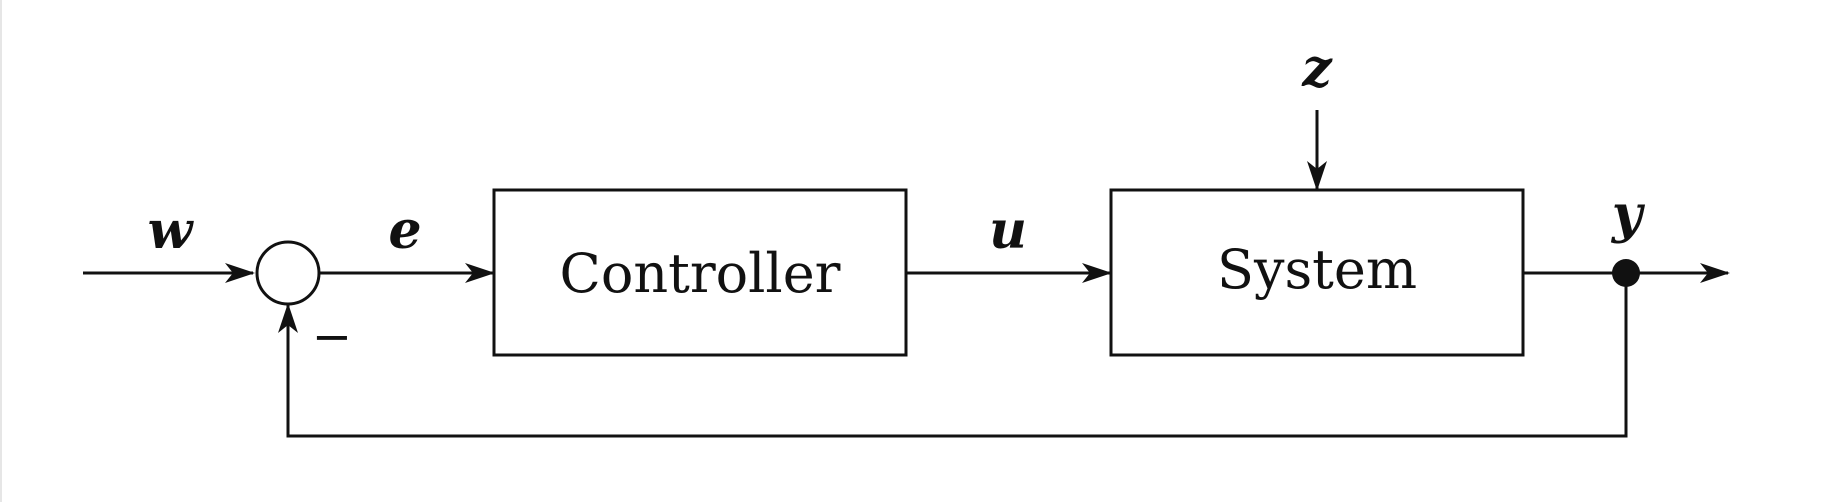 The height and width of the screenshot is (502, 1821). Describe the element at coordinates (1628, 214) in the screenshot. I see `output-label: y` at that location.